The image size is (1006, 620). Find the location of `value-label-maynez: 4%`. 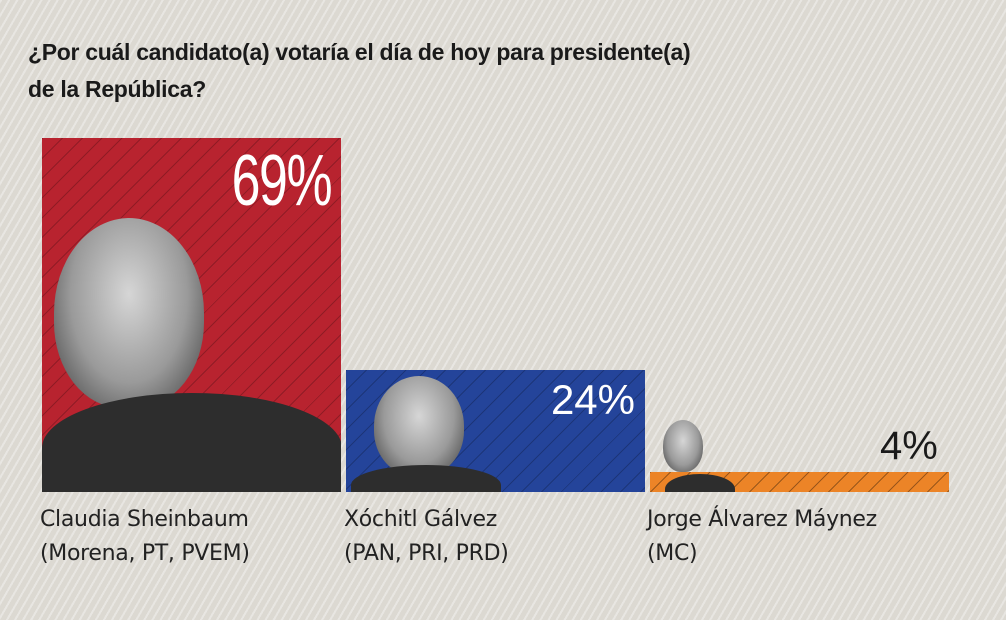

value-label-maynez: 4% is located at coordinates (909, 446).